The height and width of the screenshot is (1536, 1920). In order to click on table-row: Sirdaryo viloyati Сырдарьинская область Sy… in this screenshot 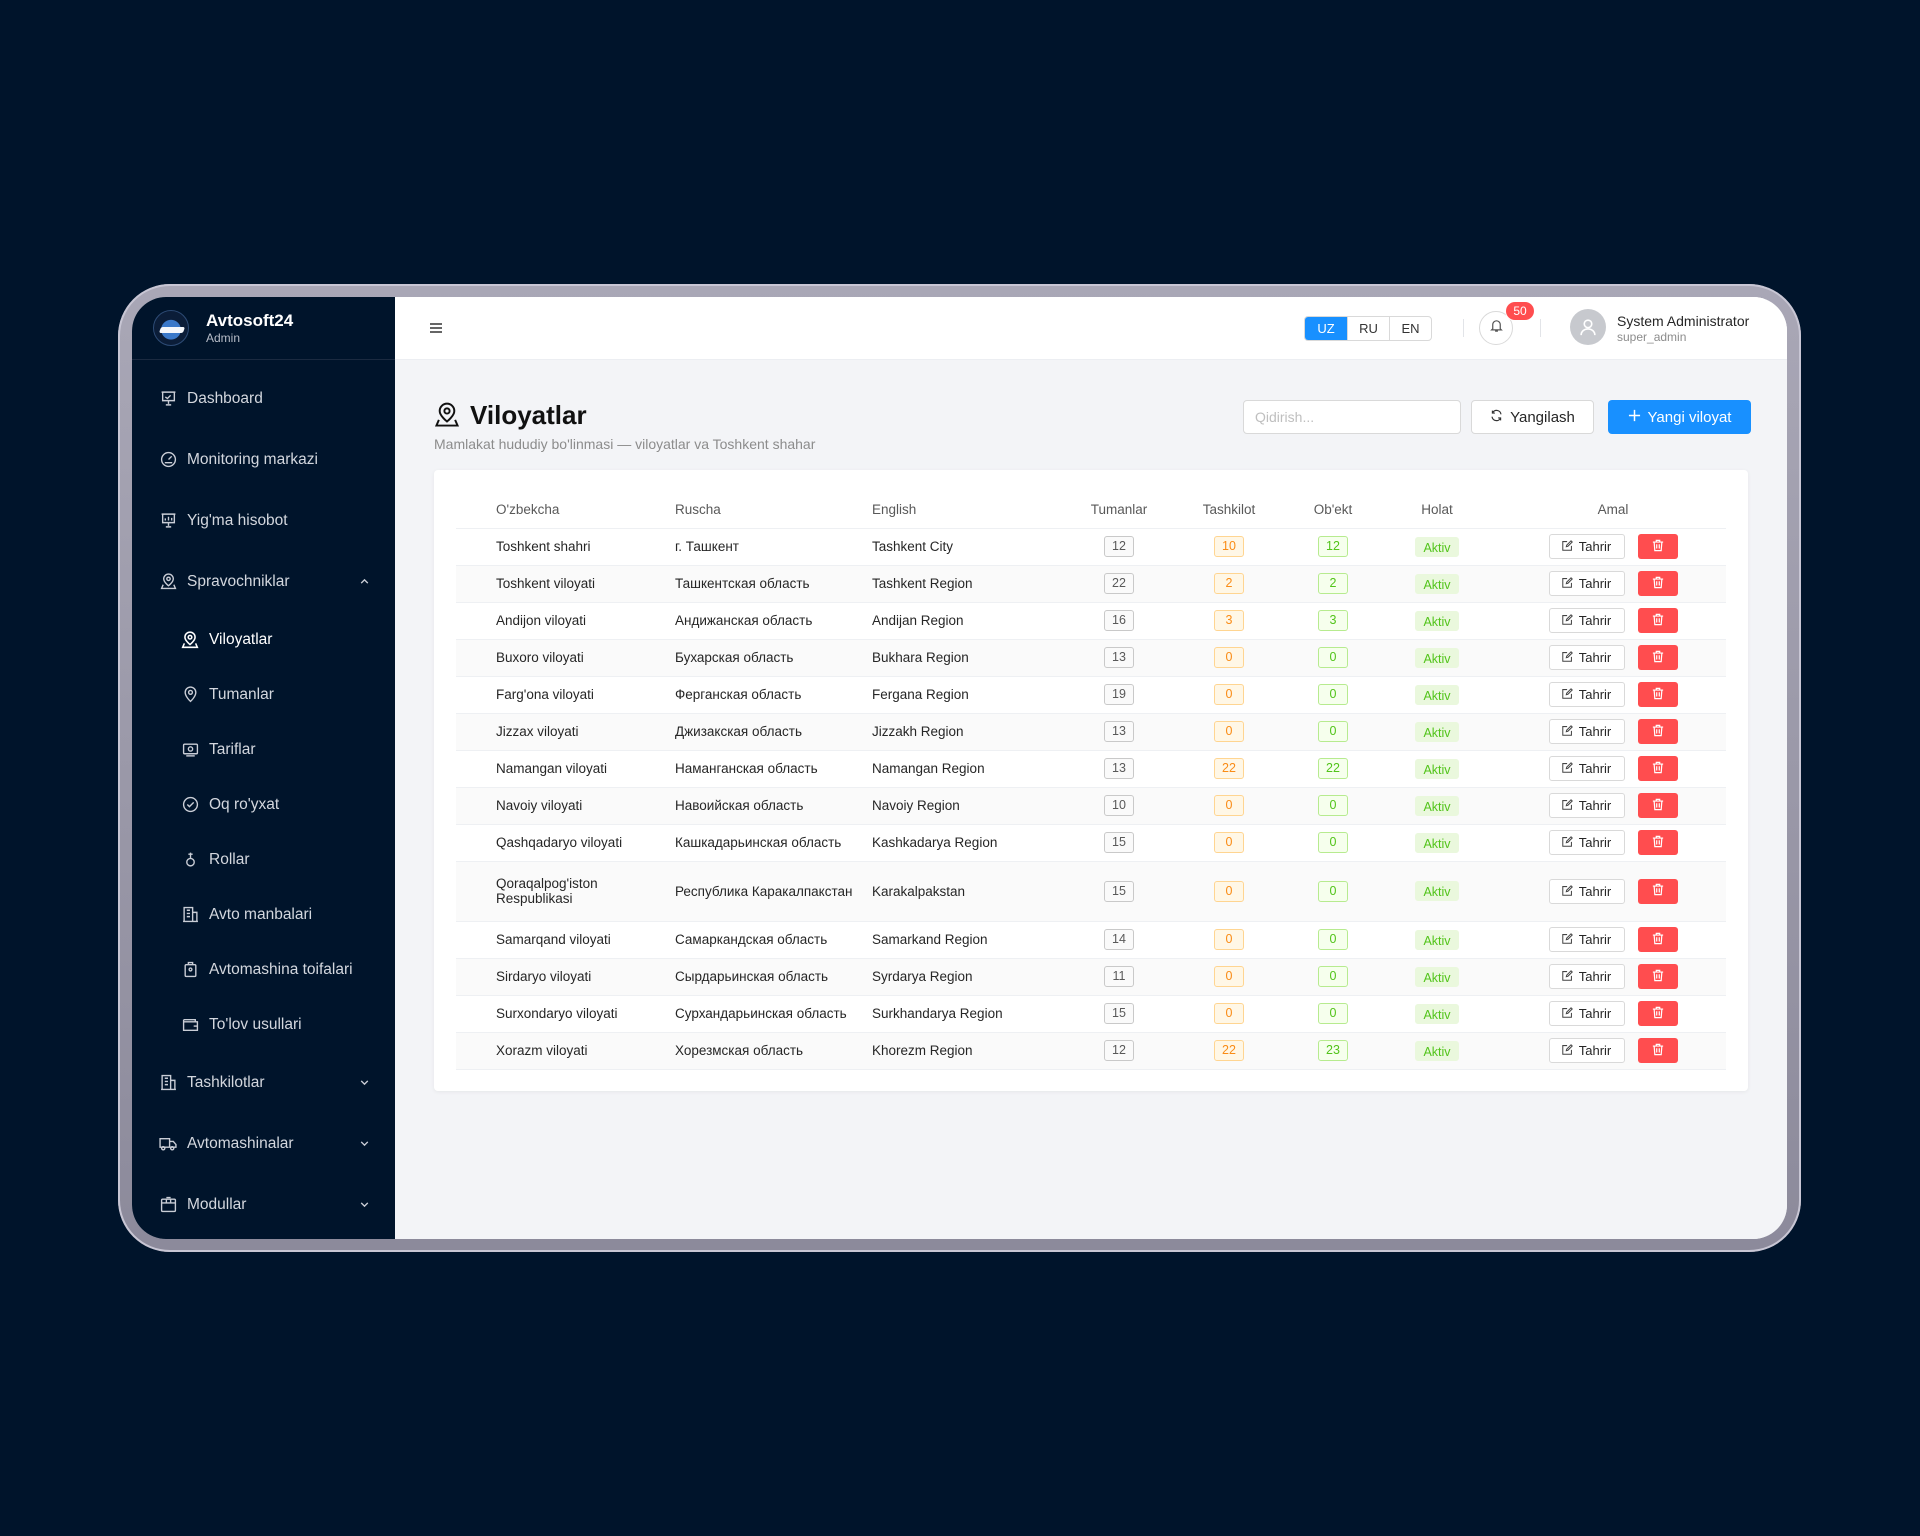, I will do `click(1091, 977)`.